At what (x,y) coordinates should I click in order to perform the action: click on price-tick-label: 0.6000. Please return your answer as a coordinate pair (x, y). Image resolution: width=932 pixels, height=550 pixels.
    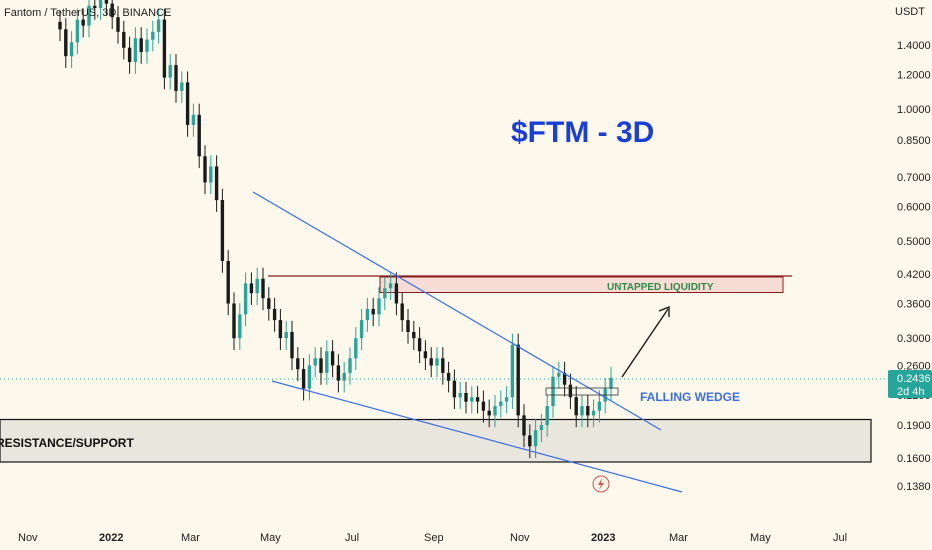
    Looking at the image, I should click on (914, 207).